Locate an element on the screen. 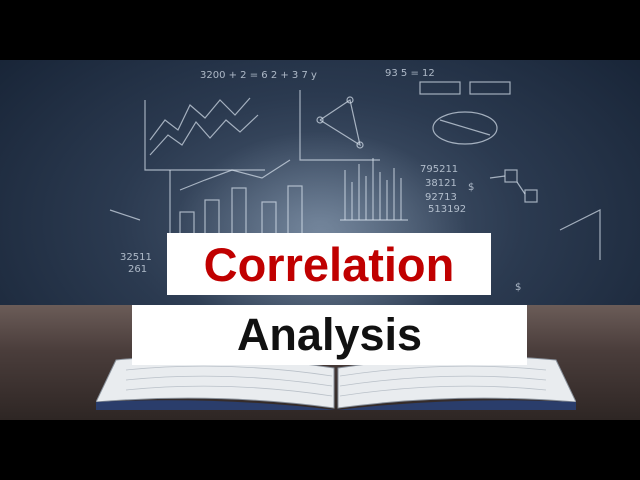  board-number: 261 is located at coordinates (137, 269).